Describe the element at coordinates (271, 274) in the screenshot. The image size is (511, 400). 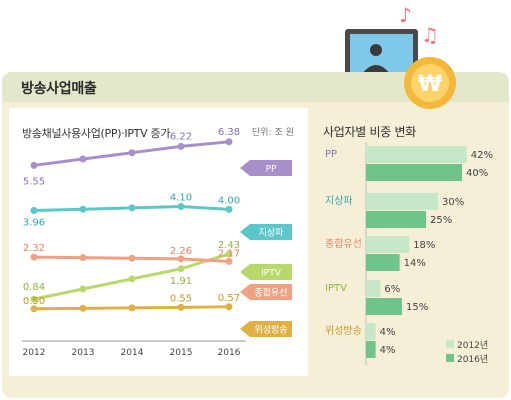
I see `series-tag-label: IPTV` at that location.